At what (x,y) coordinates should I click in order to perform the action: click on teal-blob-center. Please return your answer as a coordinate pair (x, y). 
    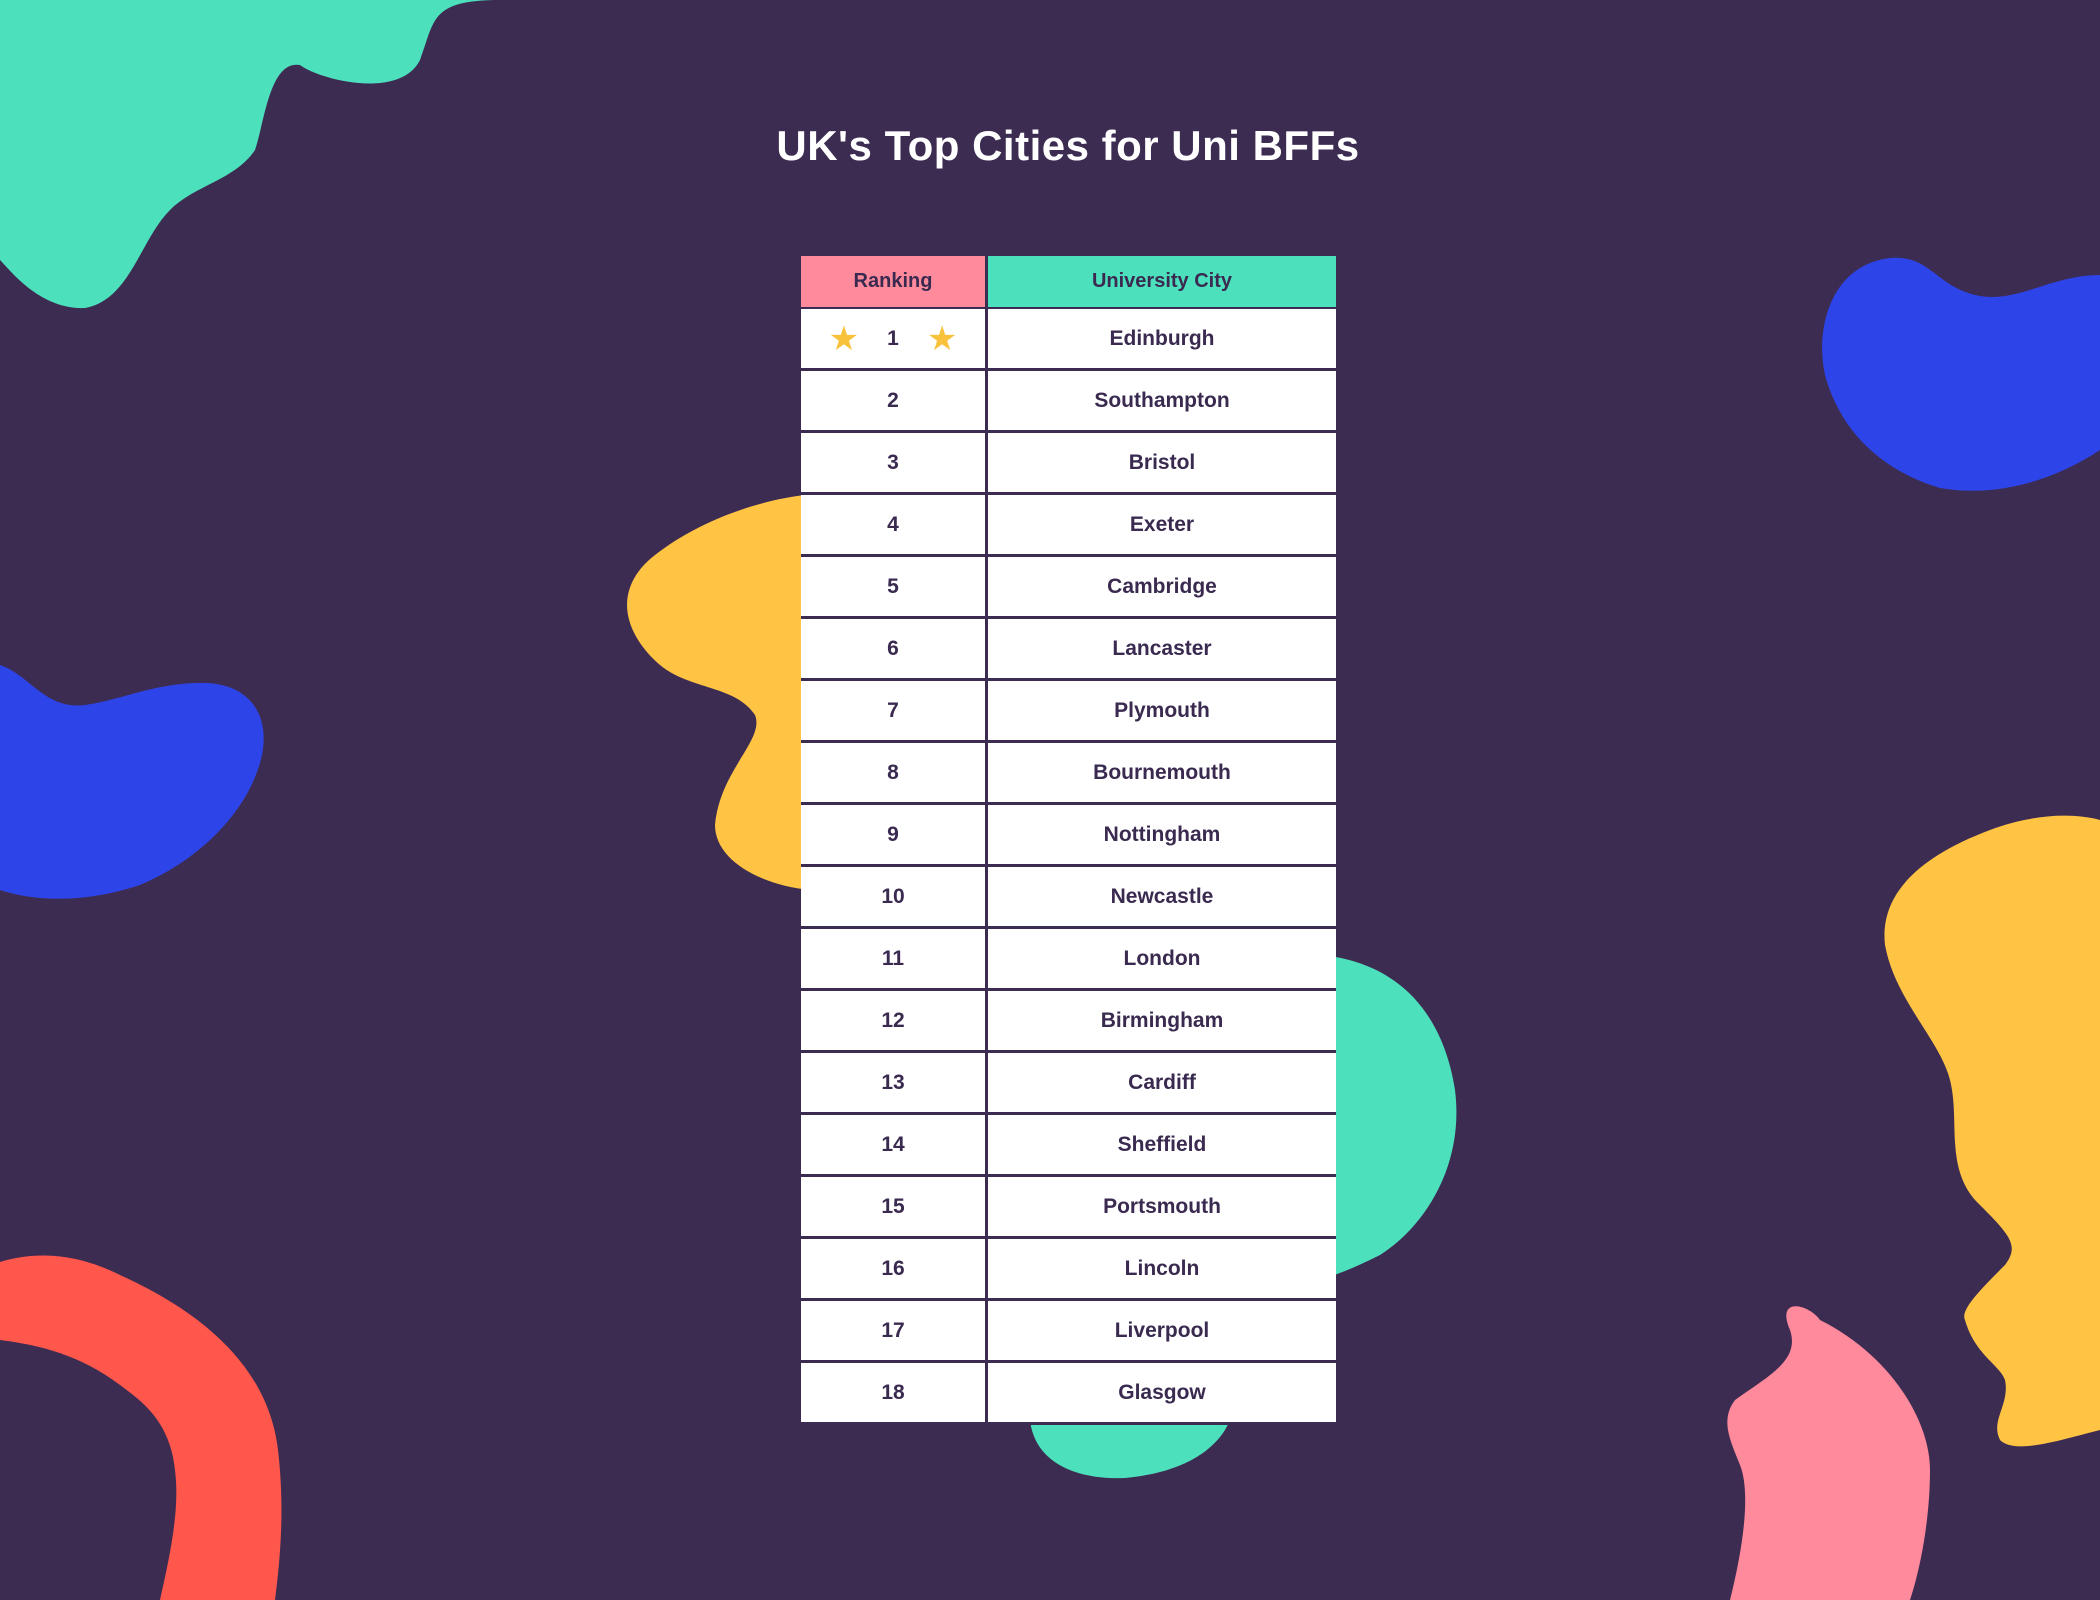
    Looking at the image, I should click on (1388, 1117).